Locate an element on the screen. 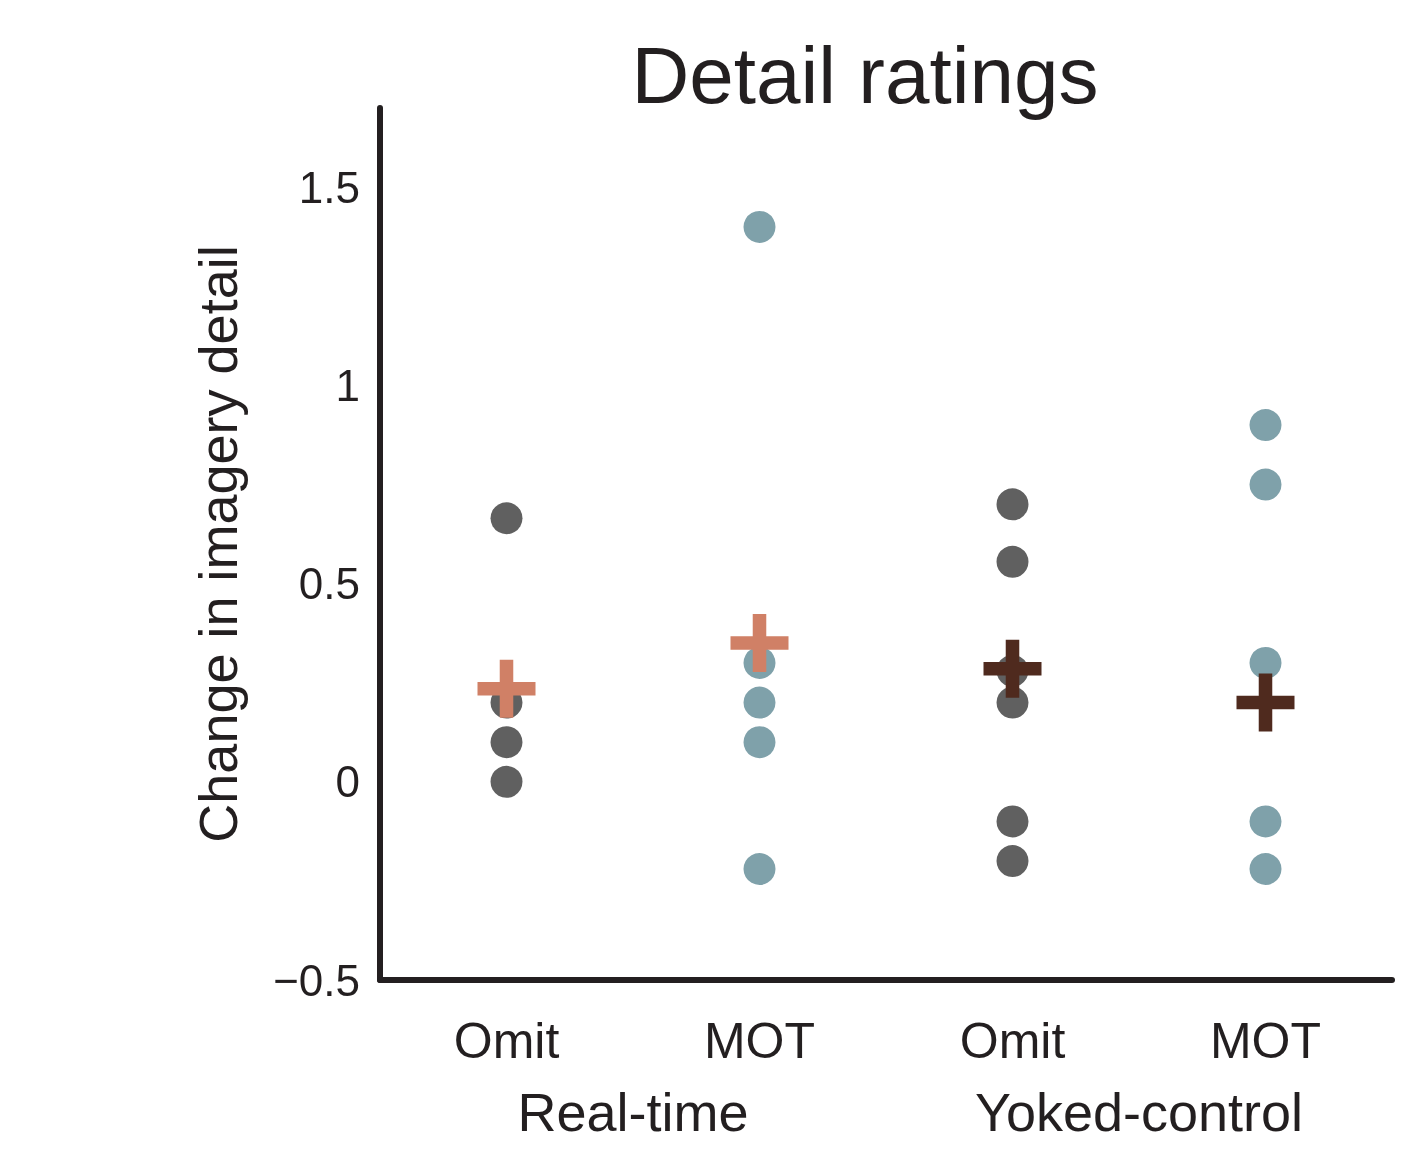 Image resolution: width=1412 pixels, height=1152 pixels. text: Yoked-control is located at coordinates (1139, 1112).